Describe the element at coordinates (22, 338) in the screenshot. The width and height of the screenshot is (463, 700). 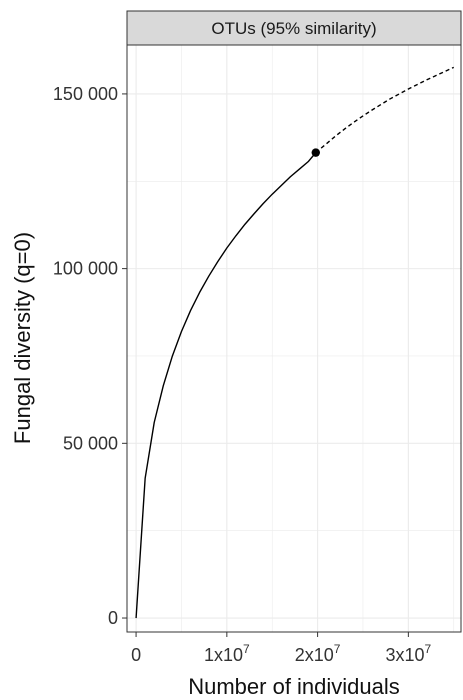
I see `y-axis-title: Fungal diversity (q=0)` at that location.